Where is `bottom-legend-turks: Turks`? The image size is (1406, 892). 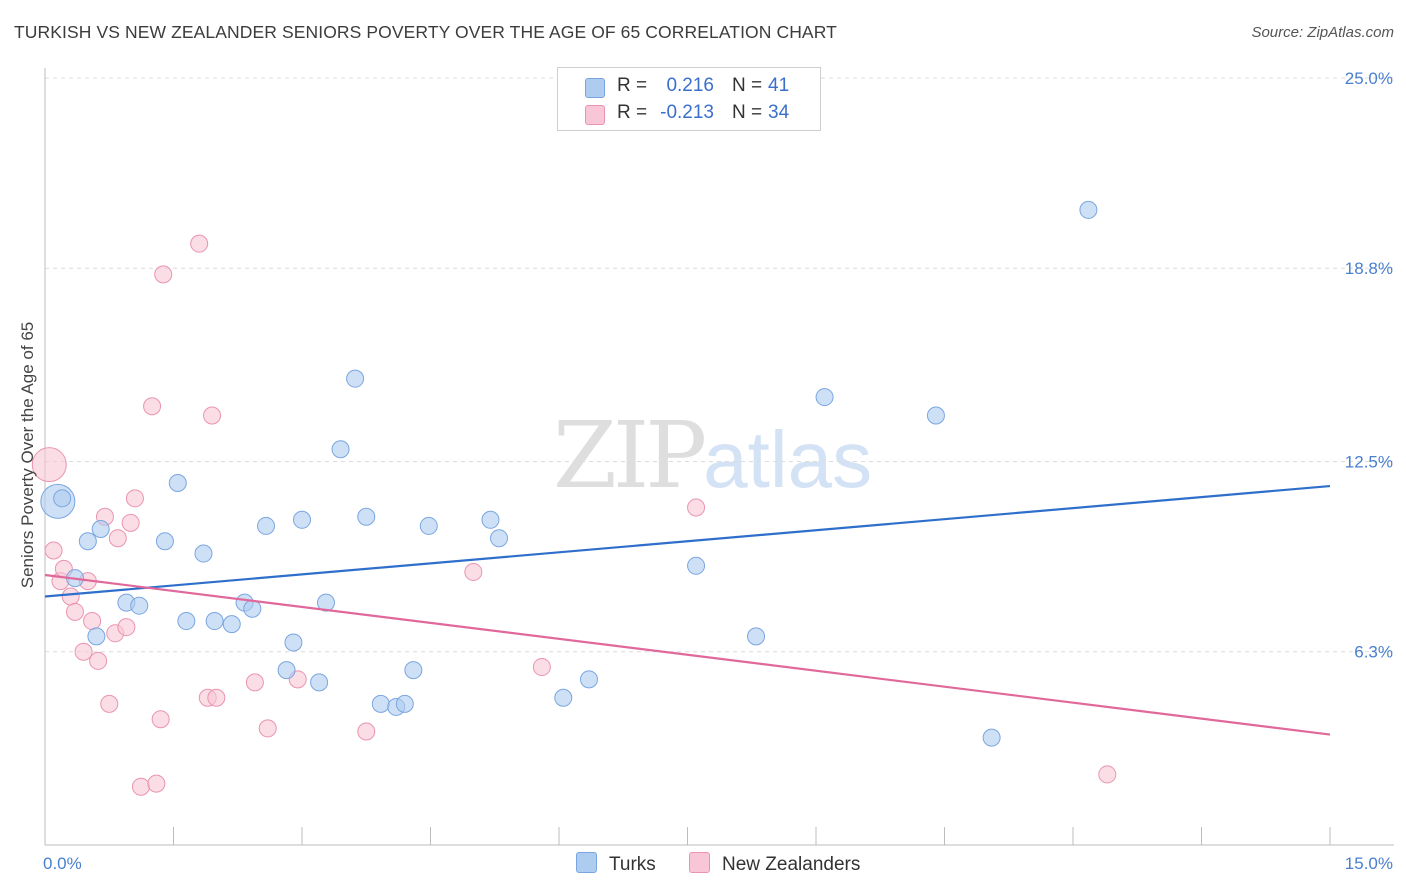 bottom-legend-turks: Turks is located at coordinates (616, 864).